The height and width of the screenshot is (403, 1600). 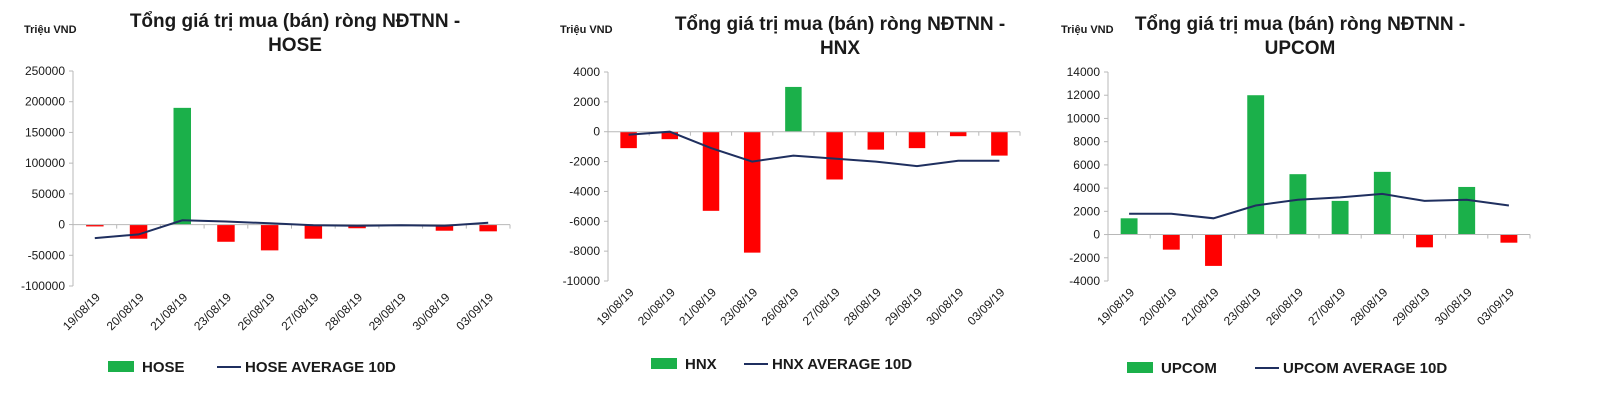 I want to click on chart-title-line2: HOSE, so click(x=295, y=45).